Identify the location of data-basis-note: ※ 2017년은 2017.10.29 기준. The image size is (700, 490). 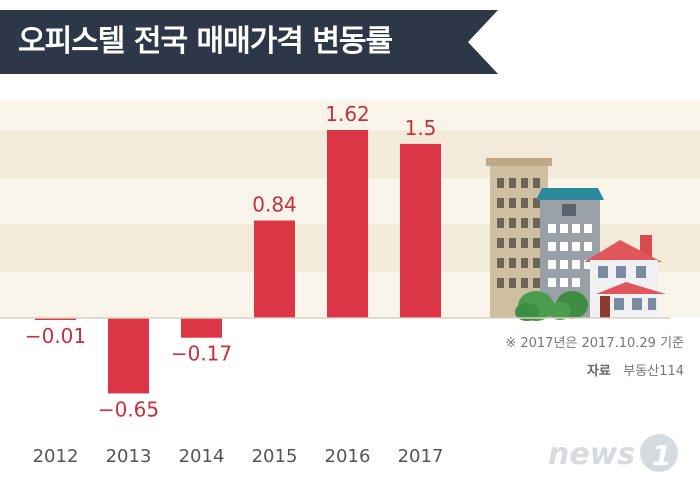
(594, 343).